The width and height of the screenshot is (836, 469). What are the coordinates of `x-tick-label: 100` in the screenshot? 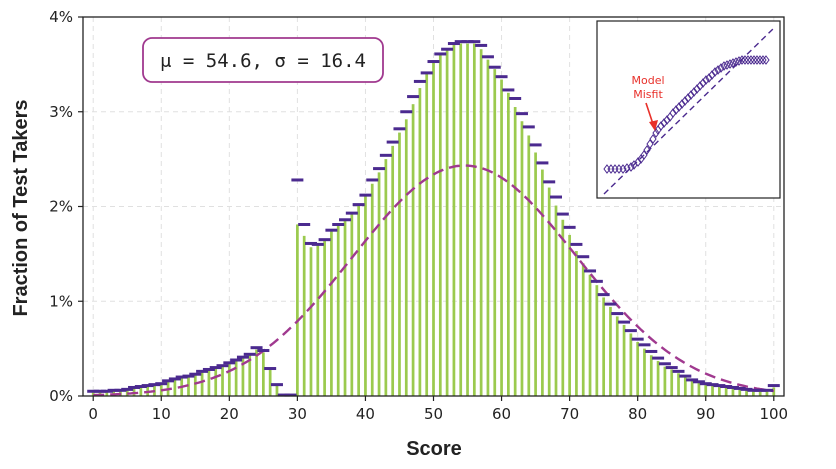 It's located at (773, 414).